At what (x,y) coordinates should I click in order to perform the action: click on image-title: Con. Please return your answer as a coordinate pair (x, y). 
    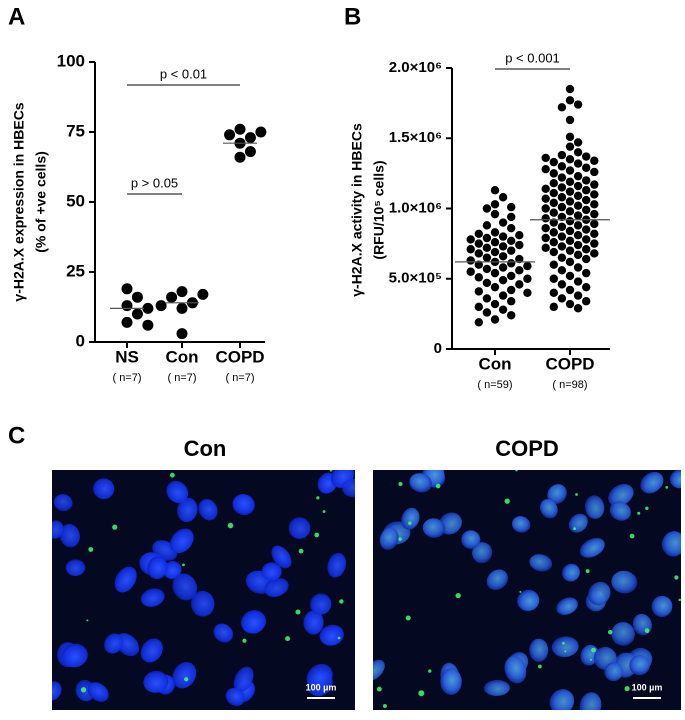
    Looking at the image, I should click on (205, 448).